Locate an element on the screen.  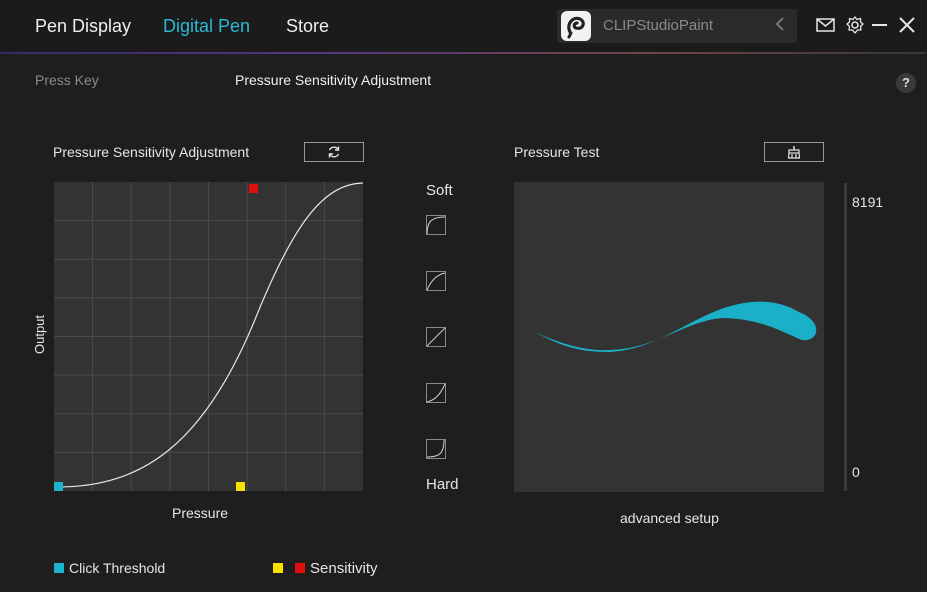
soft-label: Soft is located at coordinates (439, 190).